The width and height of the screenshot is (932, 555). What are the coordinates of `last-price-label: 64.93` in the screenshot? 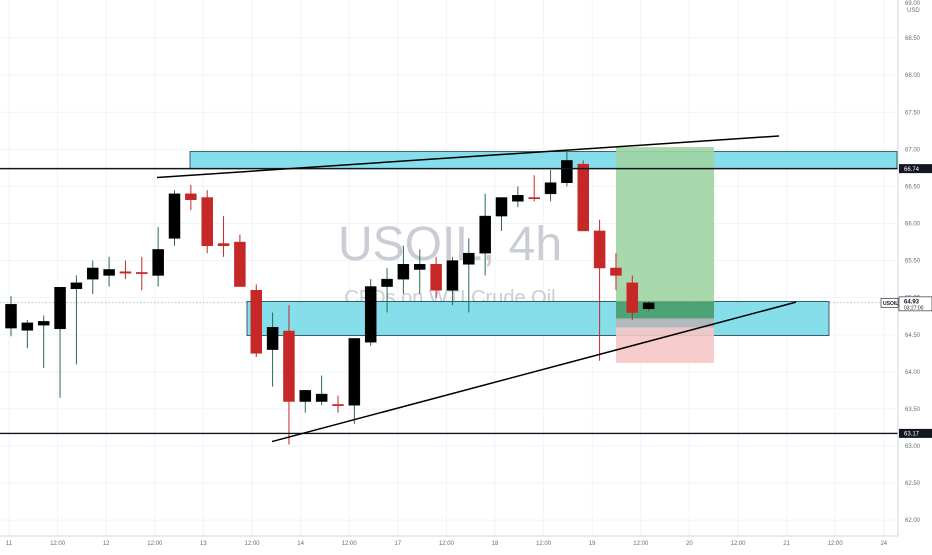 It's located at (912, 302).